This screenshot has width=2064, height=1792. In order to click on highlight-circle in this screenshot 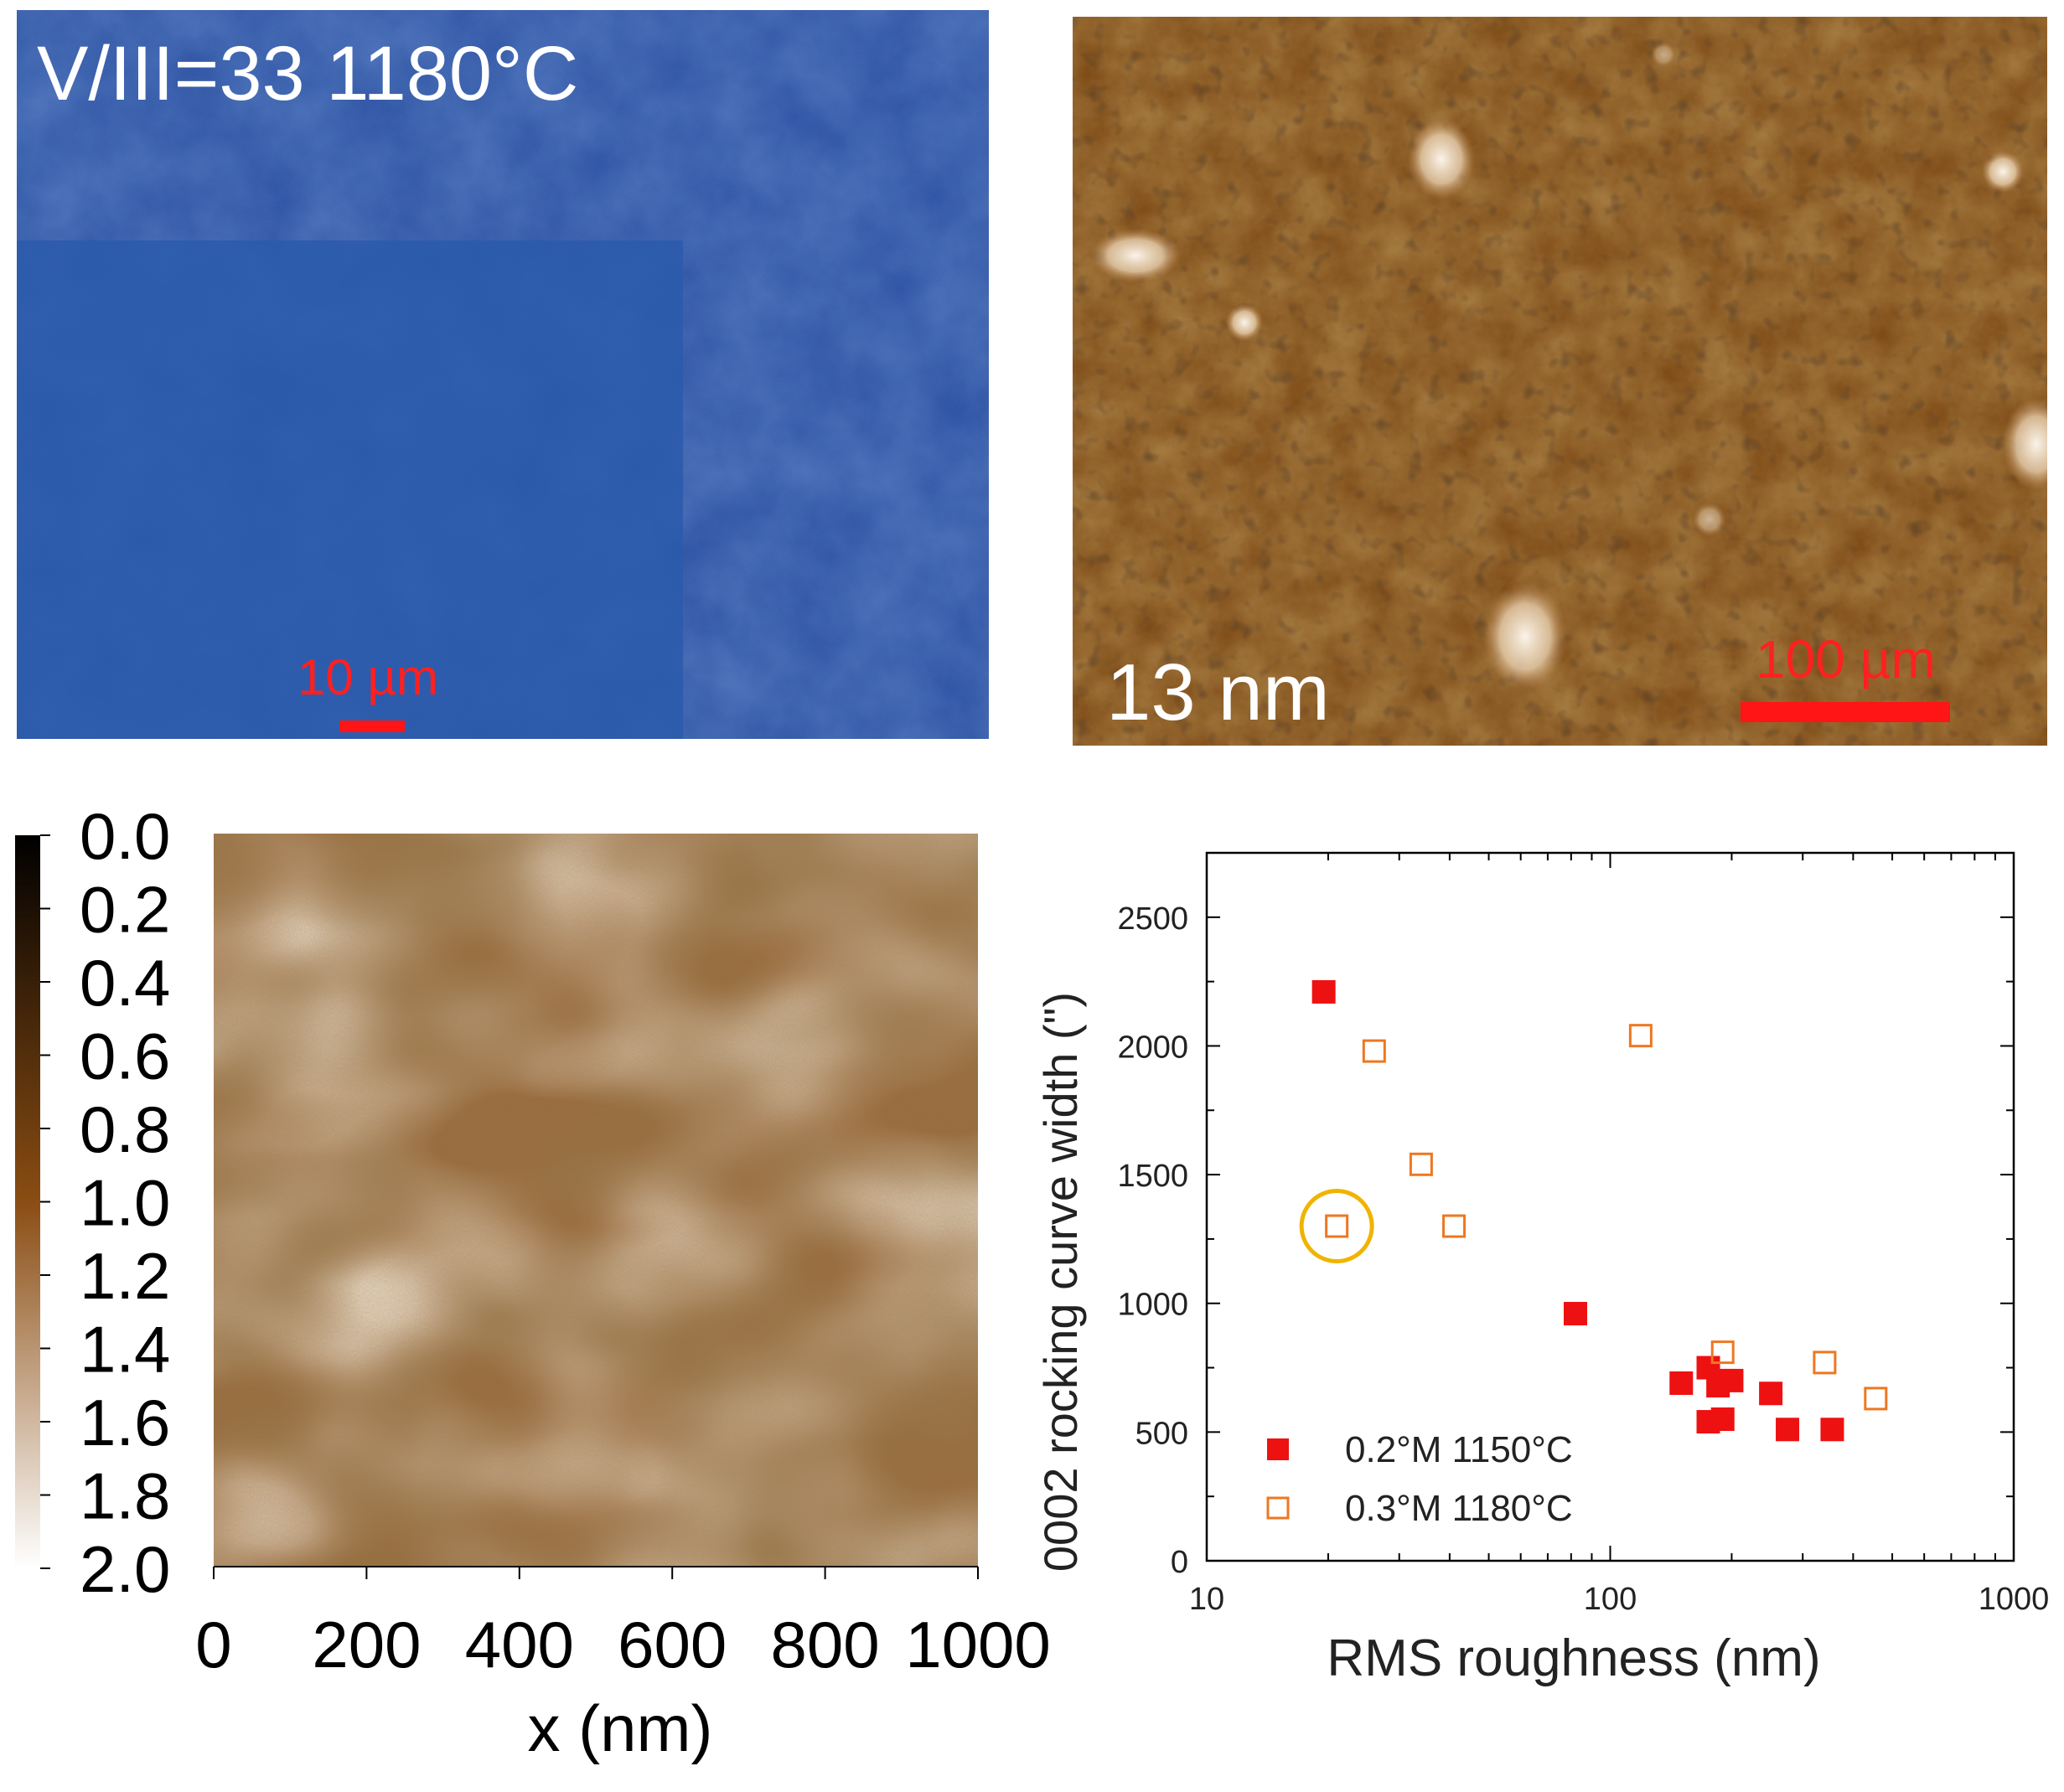, I will do `click(1336, 1226)`.